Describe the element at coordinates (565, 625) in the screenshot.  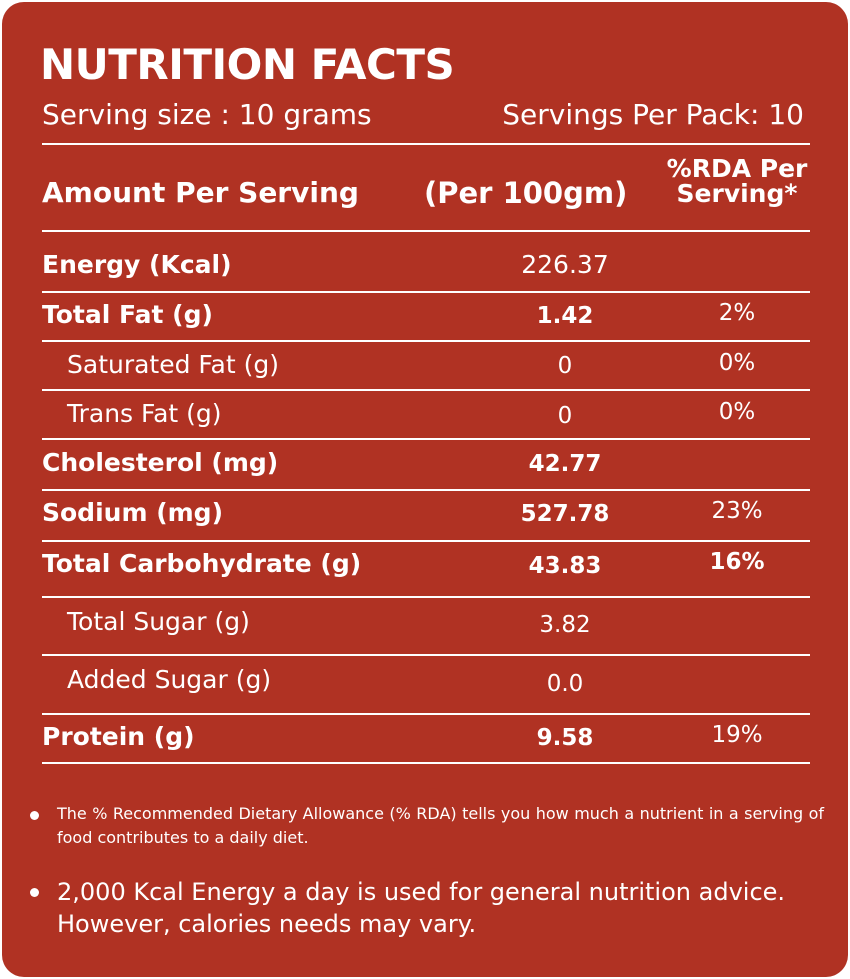
I see `nutrient-value: 3.82` at that location.